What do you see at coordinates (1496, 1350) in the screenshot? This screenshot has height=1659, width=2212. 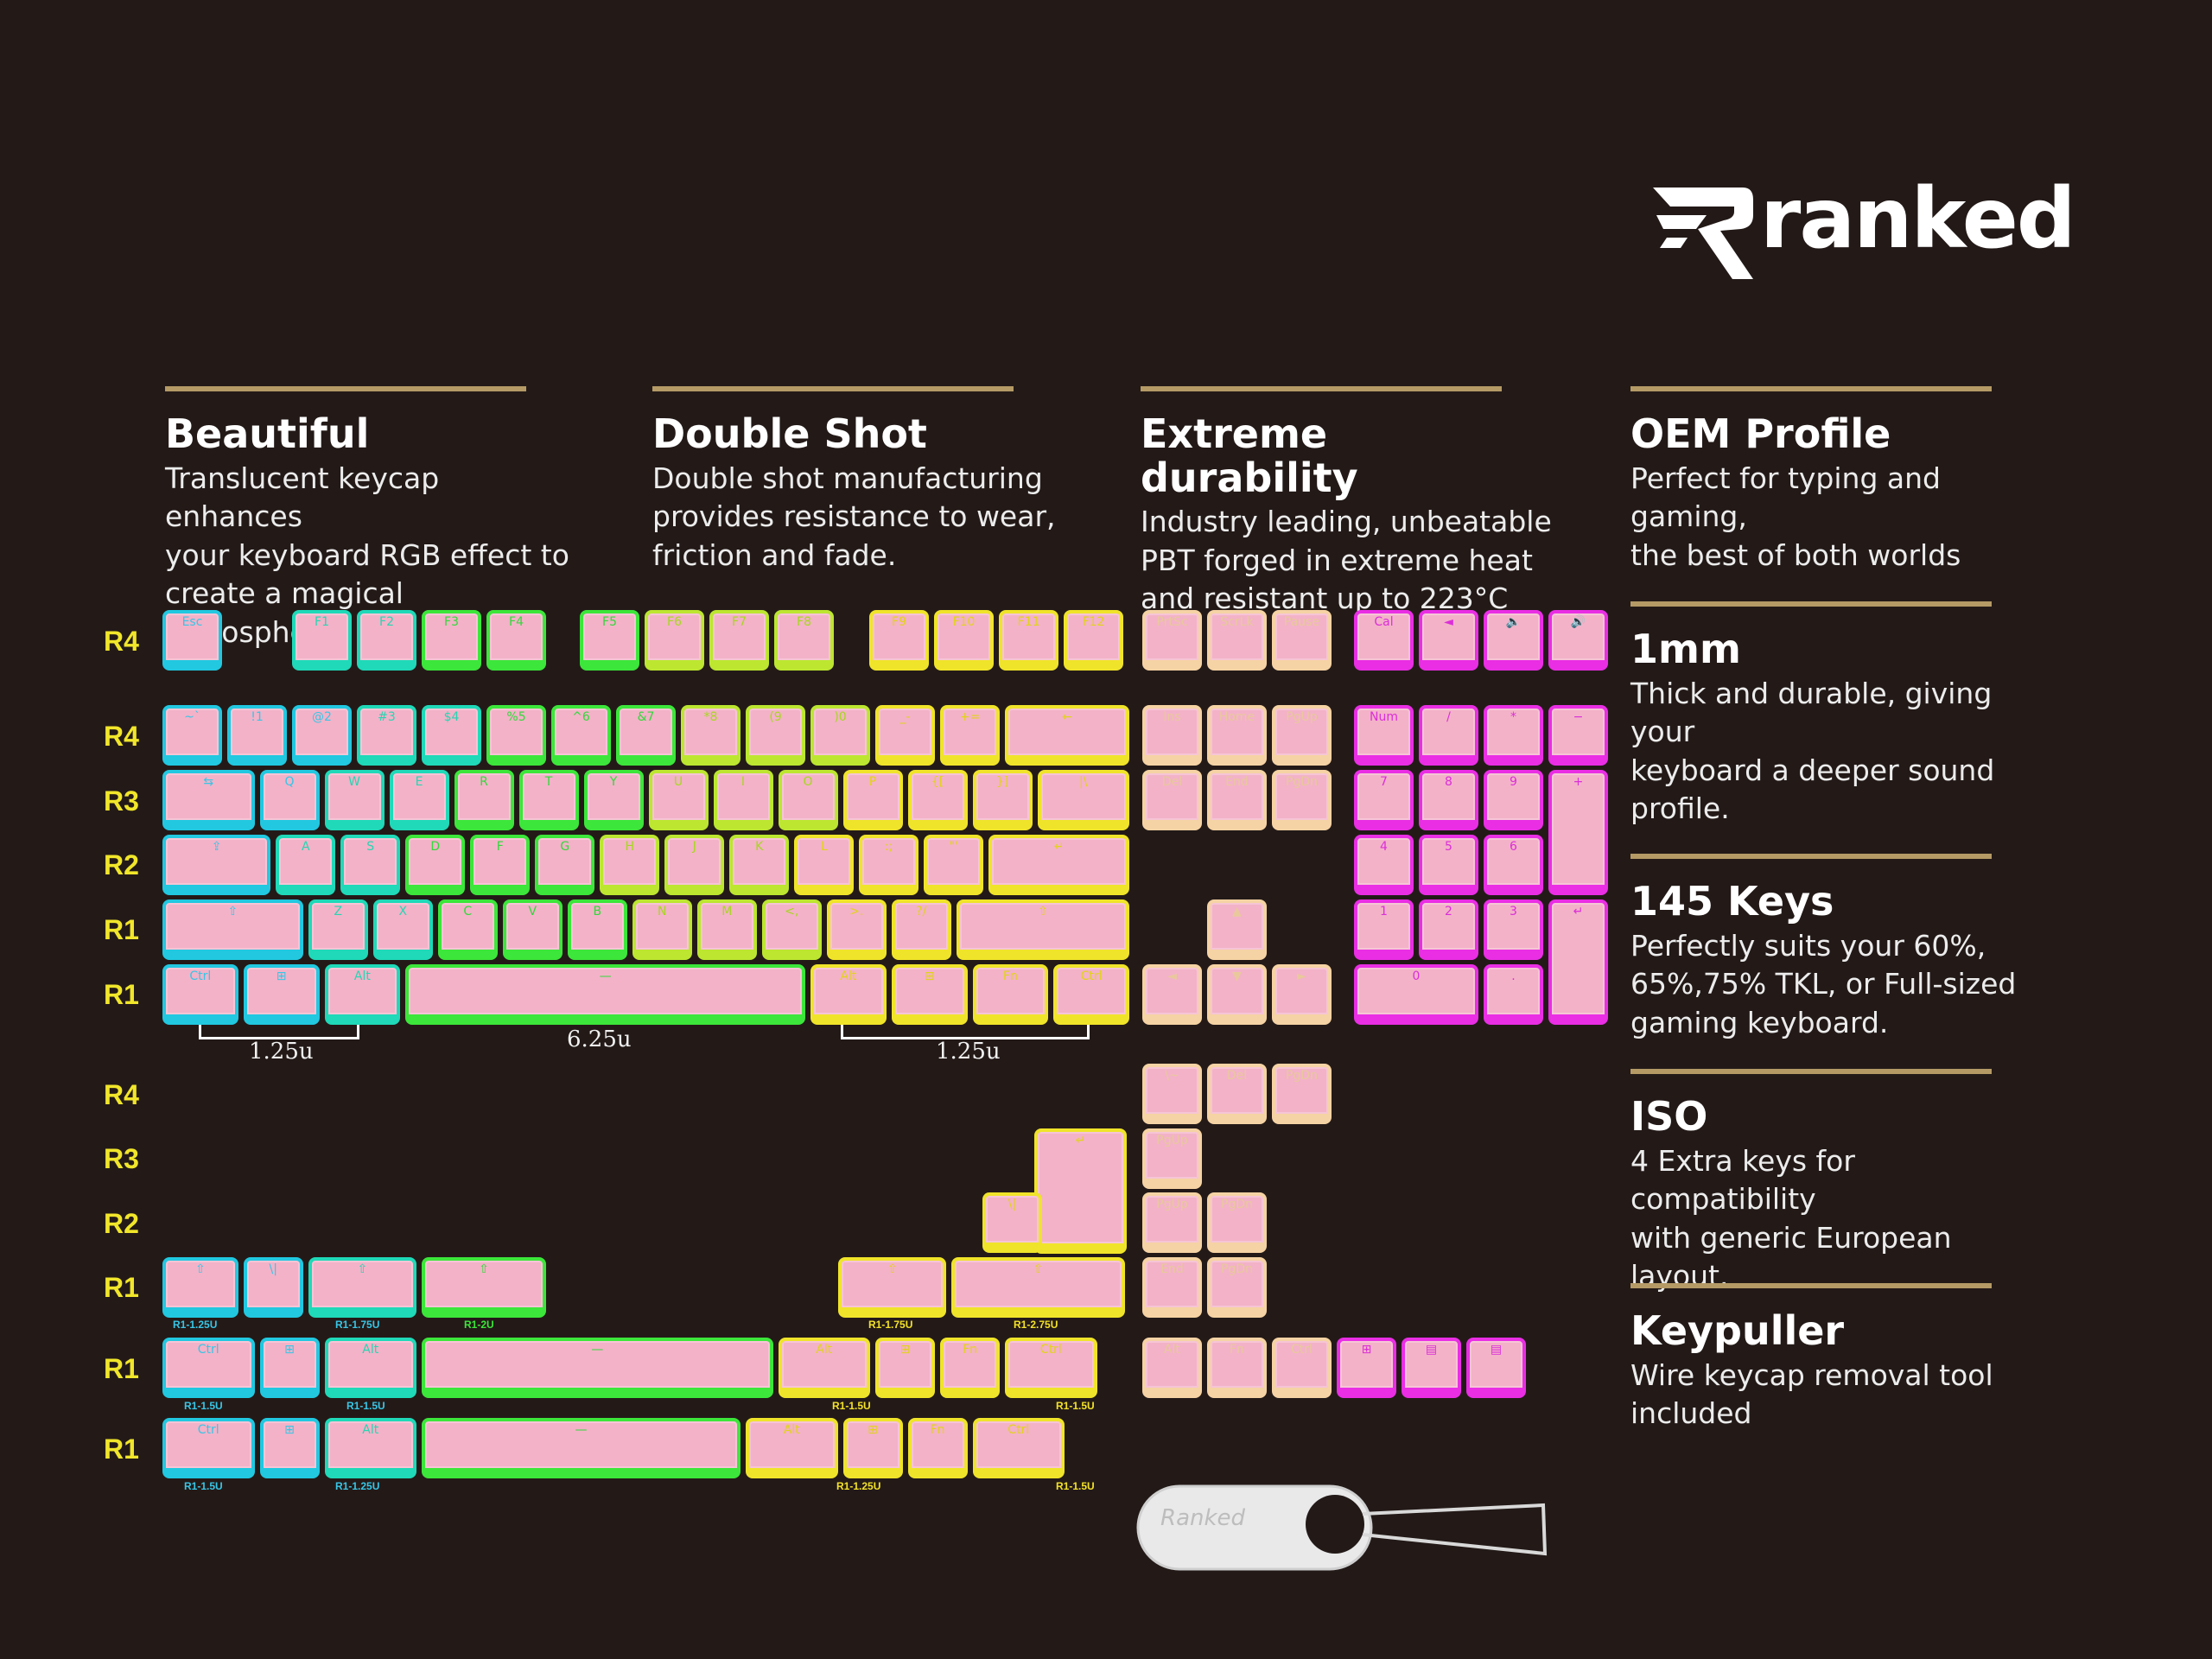 I see `keycap-legend: ▤` at bounding box center [1496, 1350].